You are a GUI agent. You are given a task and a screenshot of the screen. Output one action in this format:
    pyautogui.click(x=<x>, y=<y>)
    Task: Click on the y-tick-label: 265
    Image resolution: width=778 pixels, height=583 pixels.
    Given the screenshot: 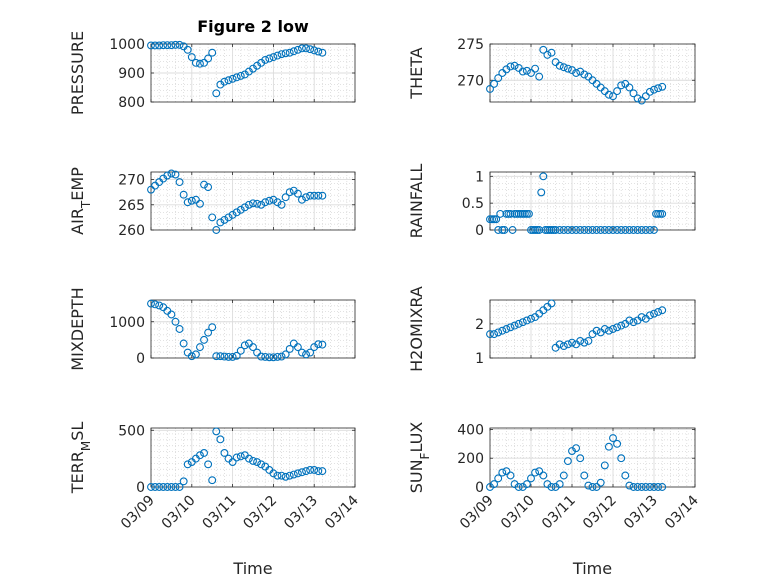 What is the action you would take?
    pyautogui.click(x=131, y=206)
    